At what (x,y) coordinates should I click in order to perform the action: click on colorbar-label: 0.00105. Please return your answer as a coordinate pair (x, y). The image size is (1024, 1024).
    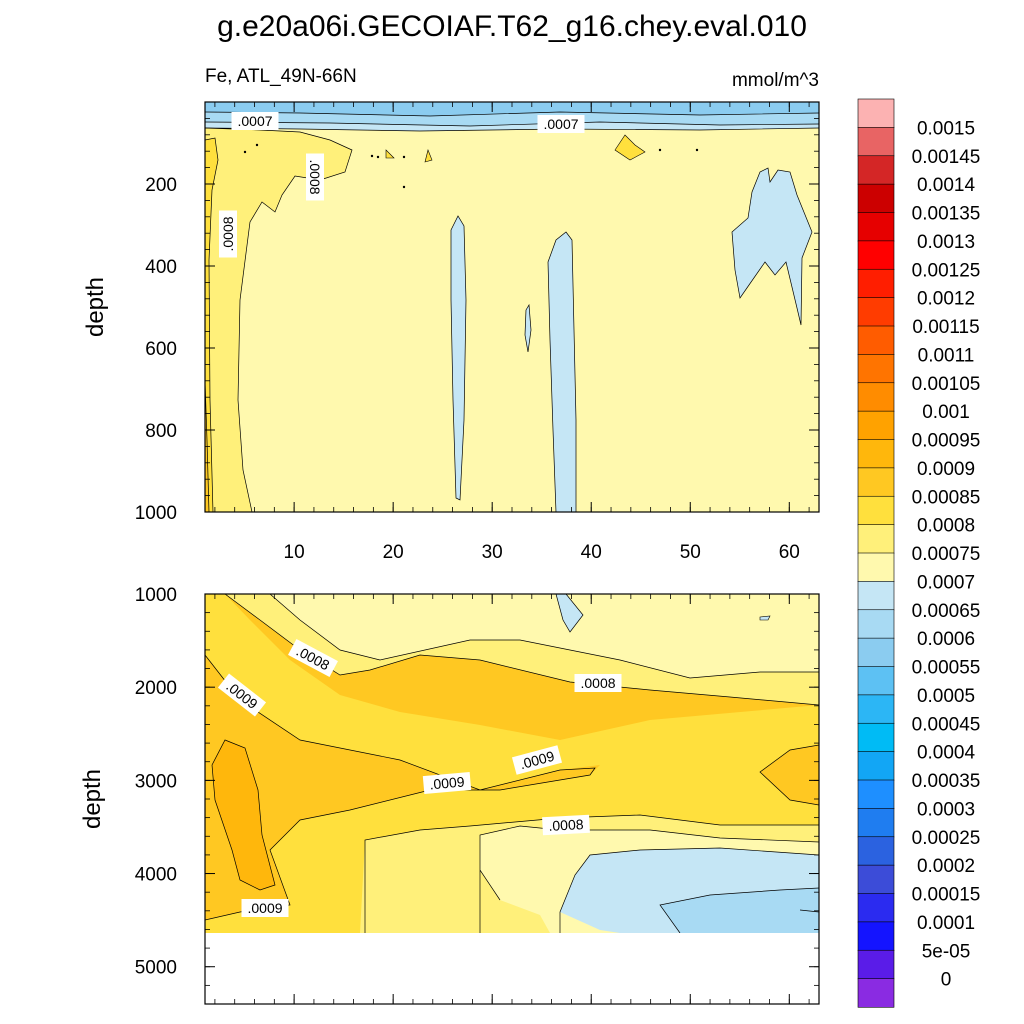
    Looking at the image, I should click on (946, 384).